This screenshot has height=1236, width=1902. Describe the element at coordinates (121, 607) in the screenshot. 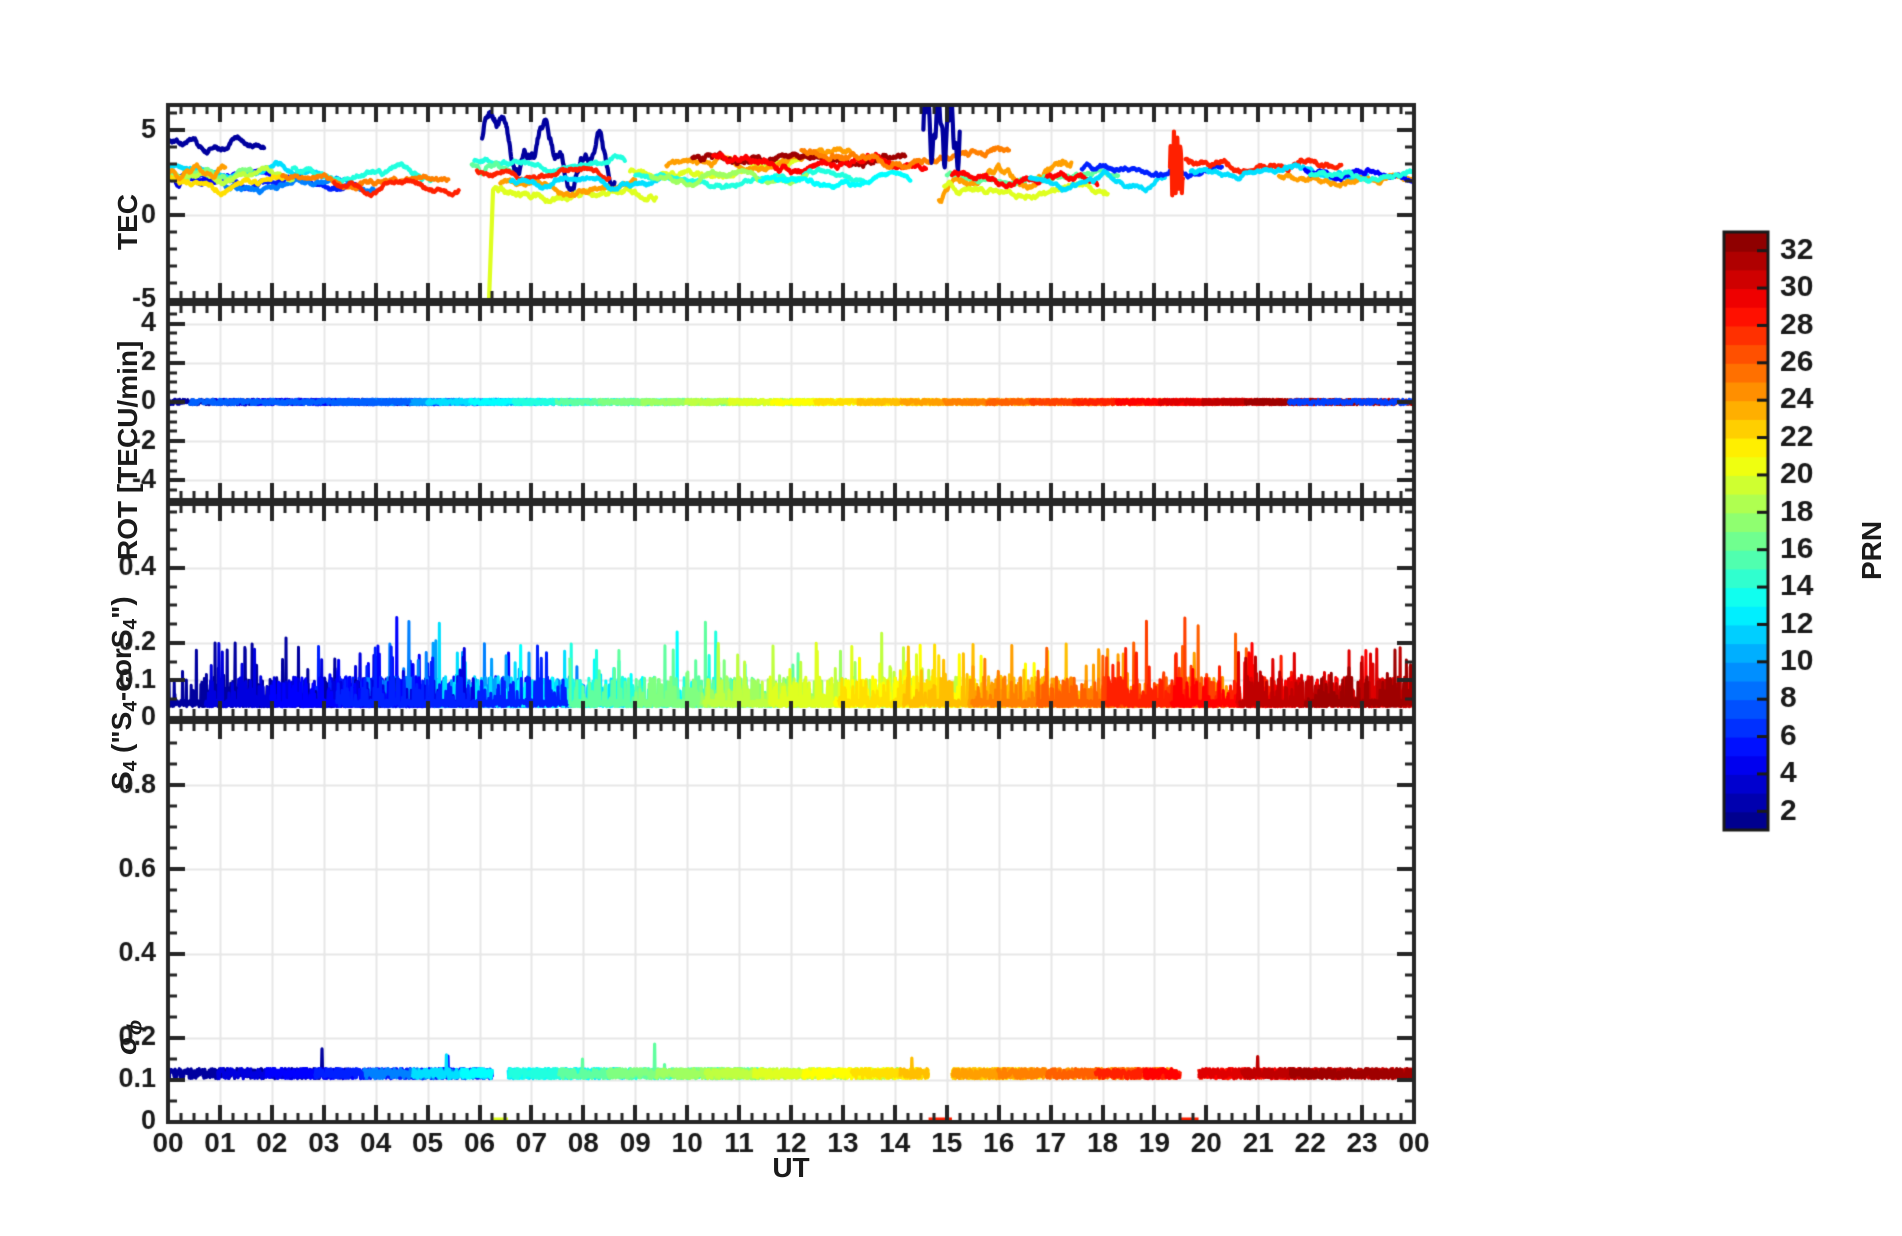

I see `s4-label-close: ")` at that location.